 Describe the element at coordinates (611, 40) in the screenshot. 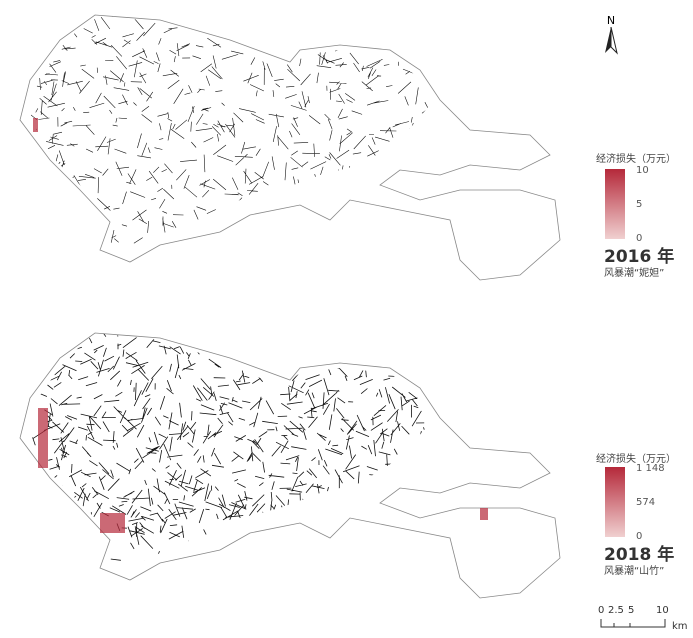

I see `north-arrow-icon` at that location.